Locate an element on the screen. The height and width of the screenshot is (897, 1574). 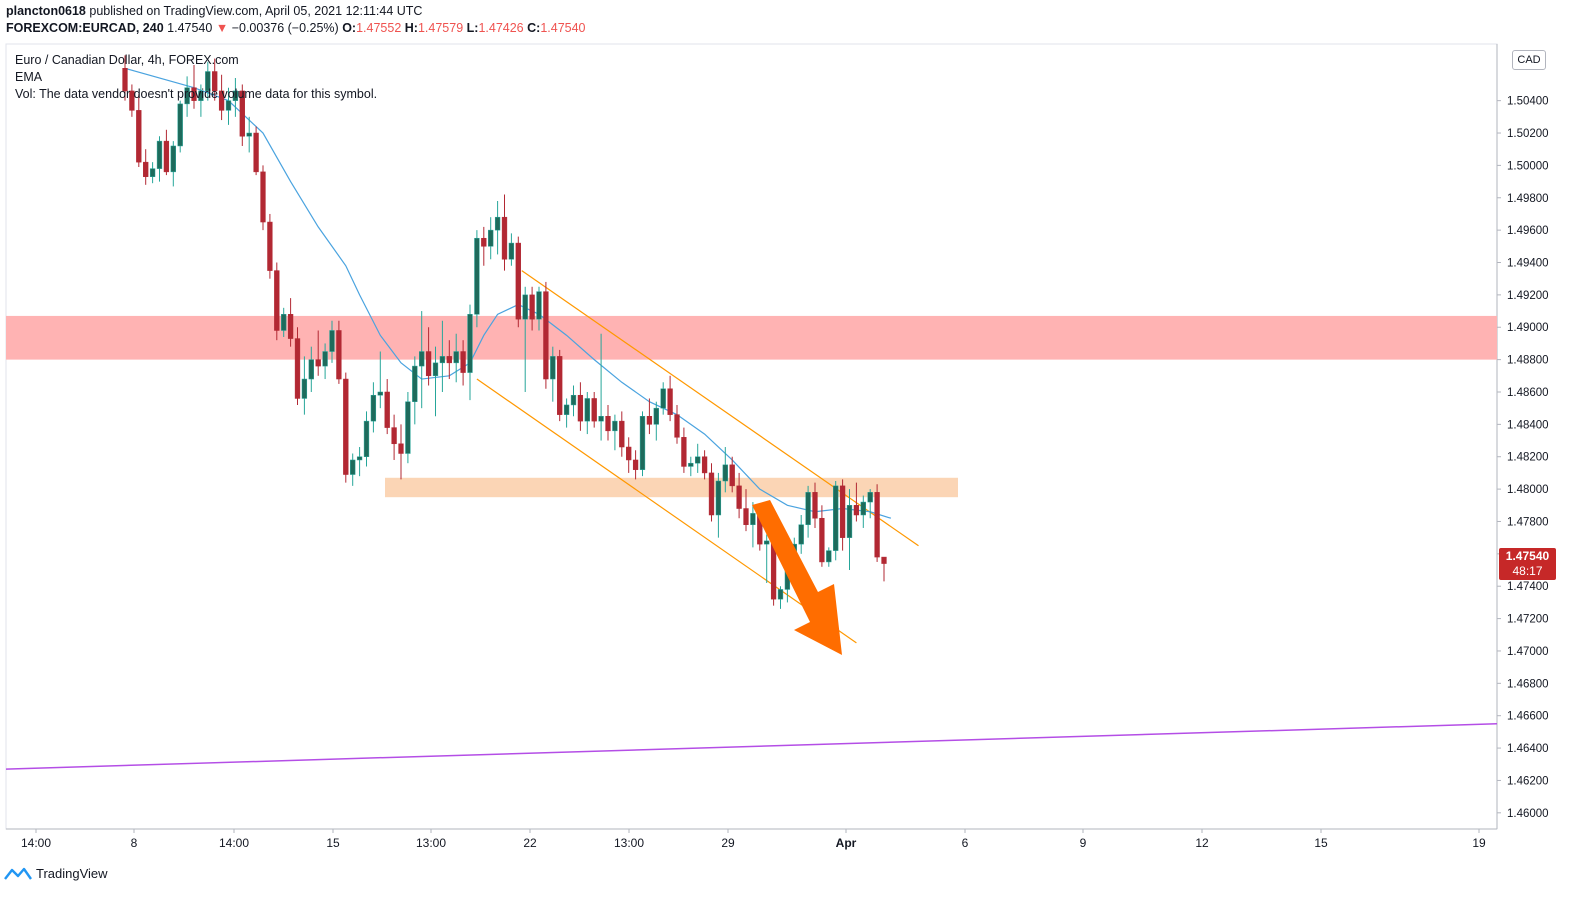
y-tick-label: 1.48800 is located at coordinates (1528, 361).